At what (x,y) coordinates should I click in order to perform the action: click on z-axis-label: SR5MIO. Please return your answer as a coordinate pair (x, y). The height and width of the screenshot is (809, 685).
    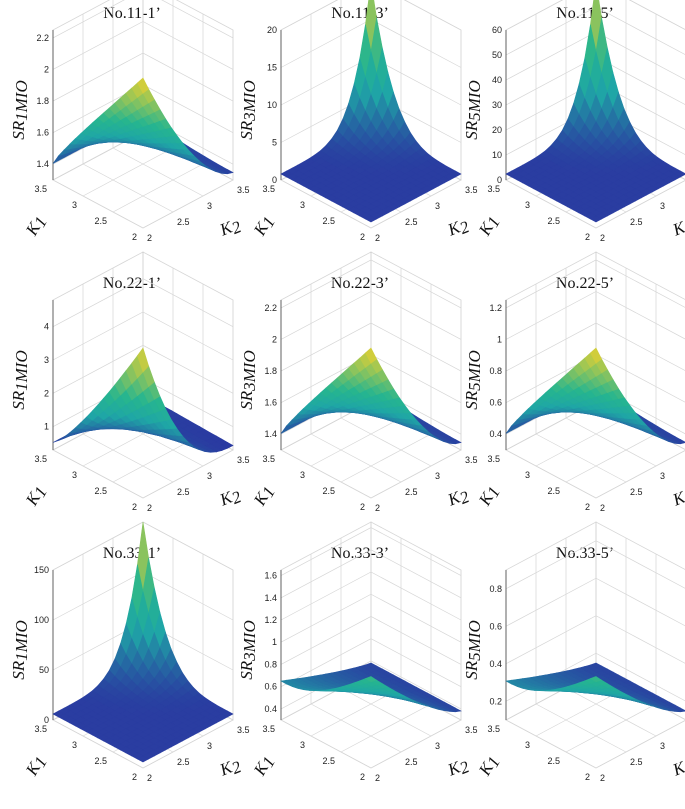
    Looking at the image, I should click on (473, 650).